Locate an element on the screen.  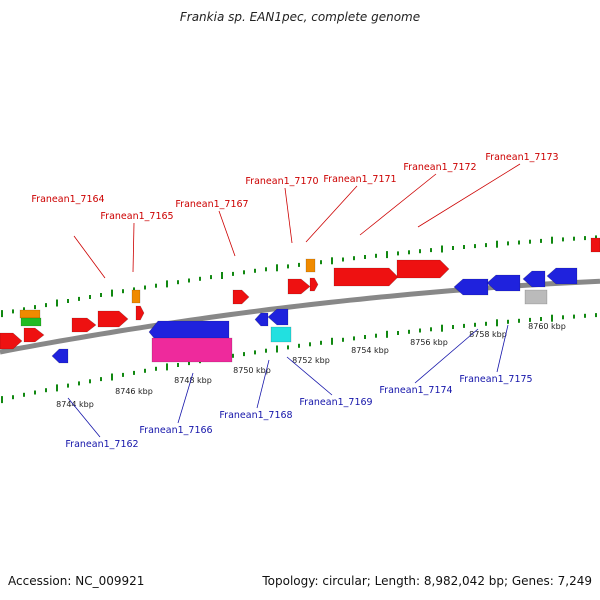
scale-label: 8750 kbp is located at coordinates (252, 370).